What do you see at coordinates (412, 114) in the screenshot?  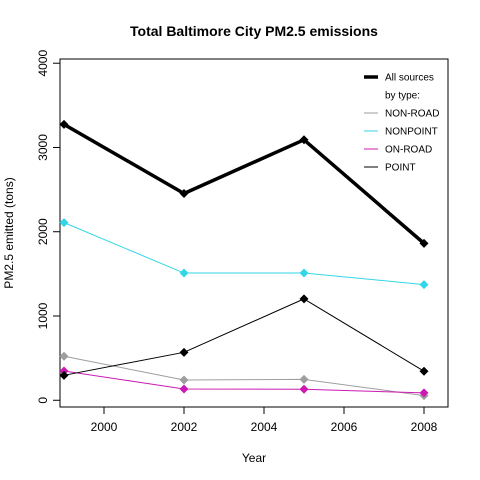 I see `legend-label: NON-ROAD` at bounding box center [412, 114].